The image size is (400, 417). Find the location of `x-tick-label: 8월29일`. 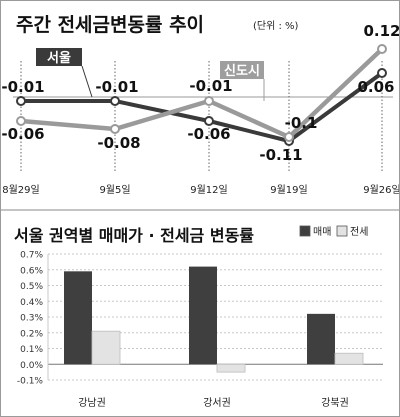

x-tick-label: 8월29일 is located at coordinates (21, 190).